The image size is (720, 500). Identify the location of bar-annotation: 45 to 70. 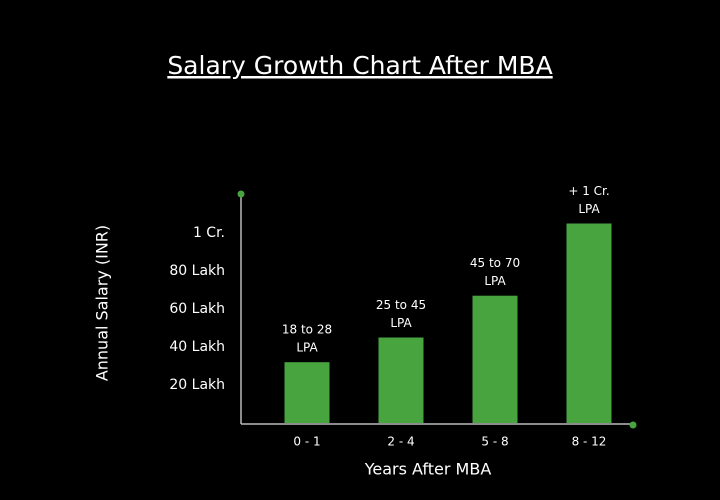
(495, 263).